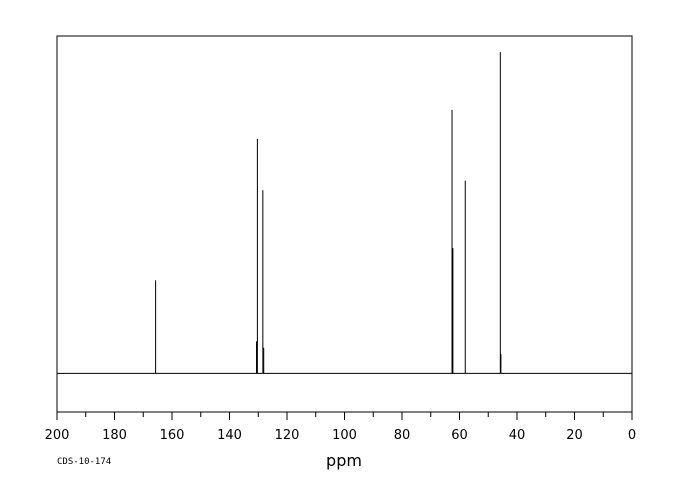 The width and height of the screenshot is (680, 500). I want to click on spectrum-code-label: CDS-10-174, so click(84, 462).